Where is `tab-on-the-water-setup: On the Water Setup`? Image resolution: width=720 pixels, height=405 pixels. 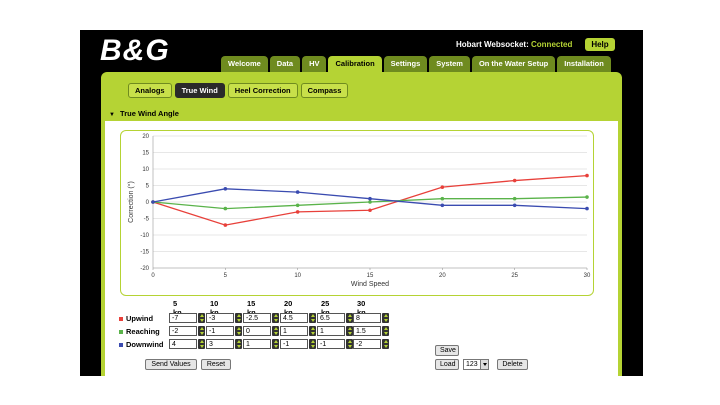 tab-on-the-water-setup: On the Water Setup is located at coordinates (513, 64).